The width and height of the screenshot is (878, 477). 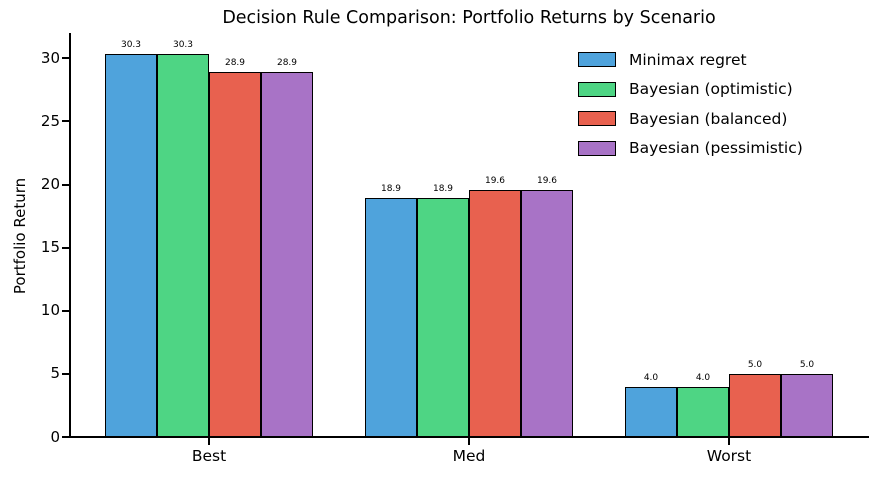 What do you see at coordinates (70, 235) in the screenshot?
I see `y-axis-spine` at bounding box center [70, 235].